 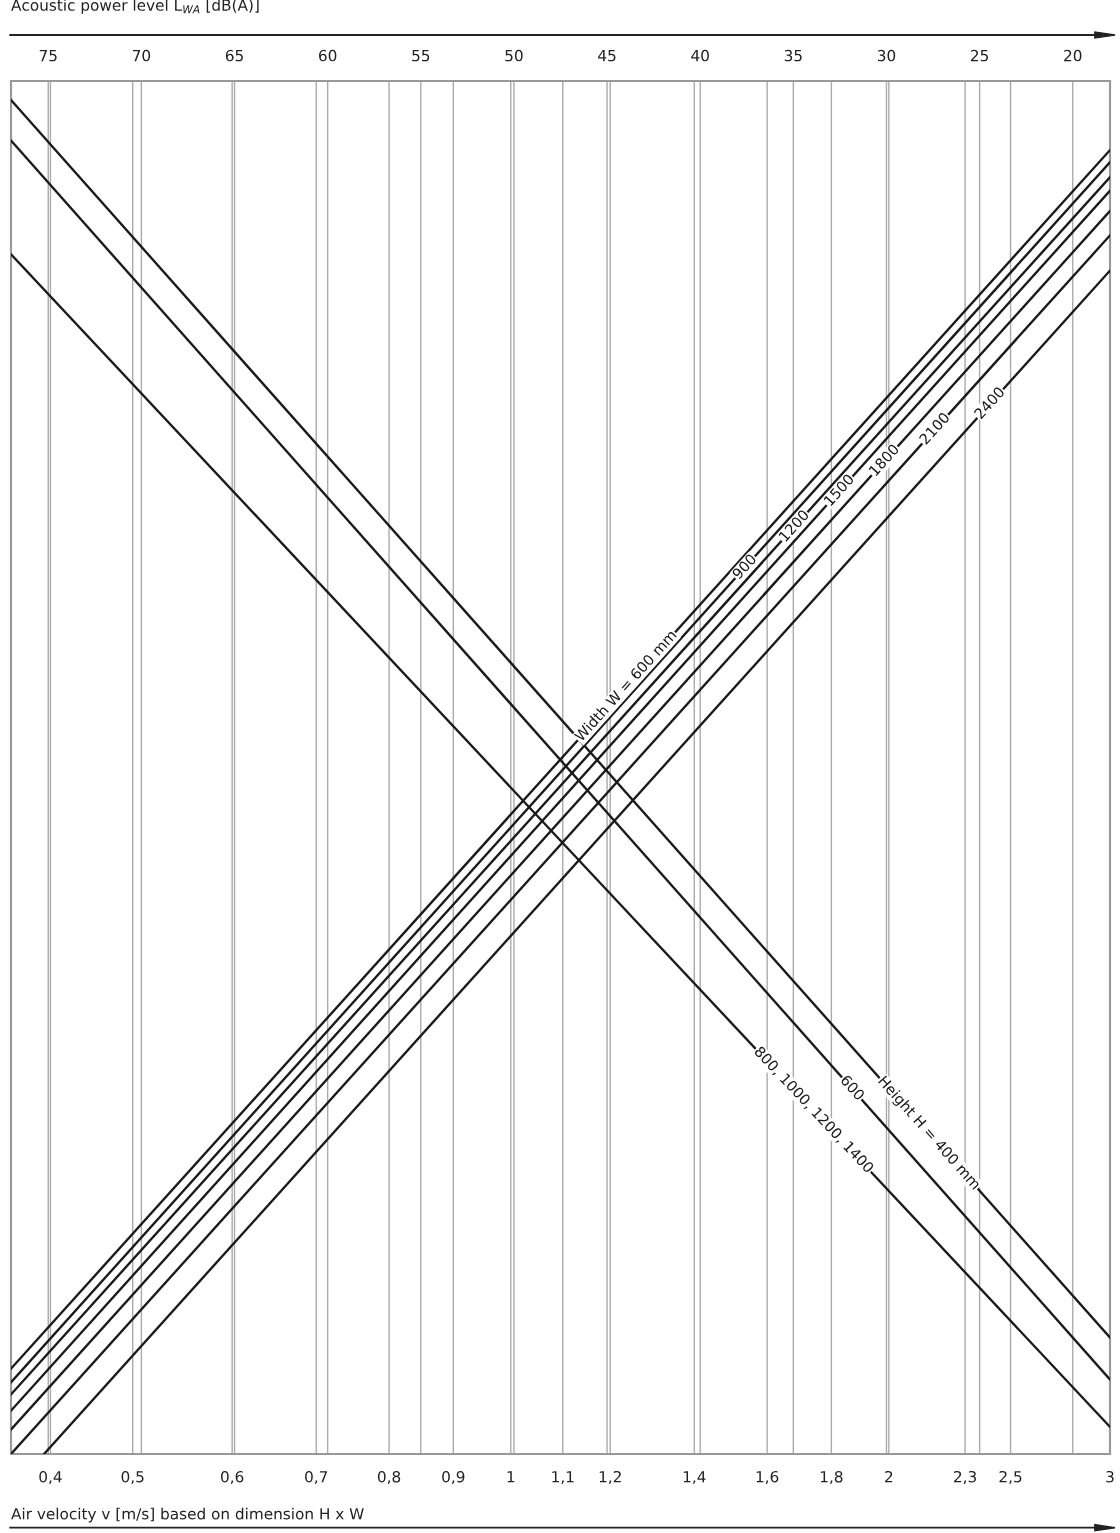 I want to click on x2-tick-label: 40, so click(x=700, y=55).